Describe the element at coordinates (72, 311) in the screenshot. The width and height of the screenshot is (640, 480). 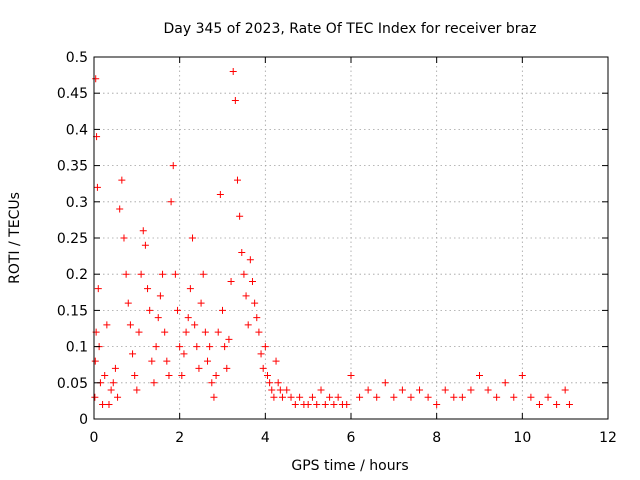
I see `y-tick-label: 0.15` at that location.